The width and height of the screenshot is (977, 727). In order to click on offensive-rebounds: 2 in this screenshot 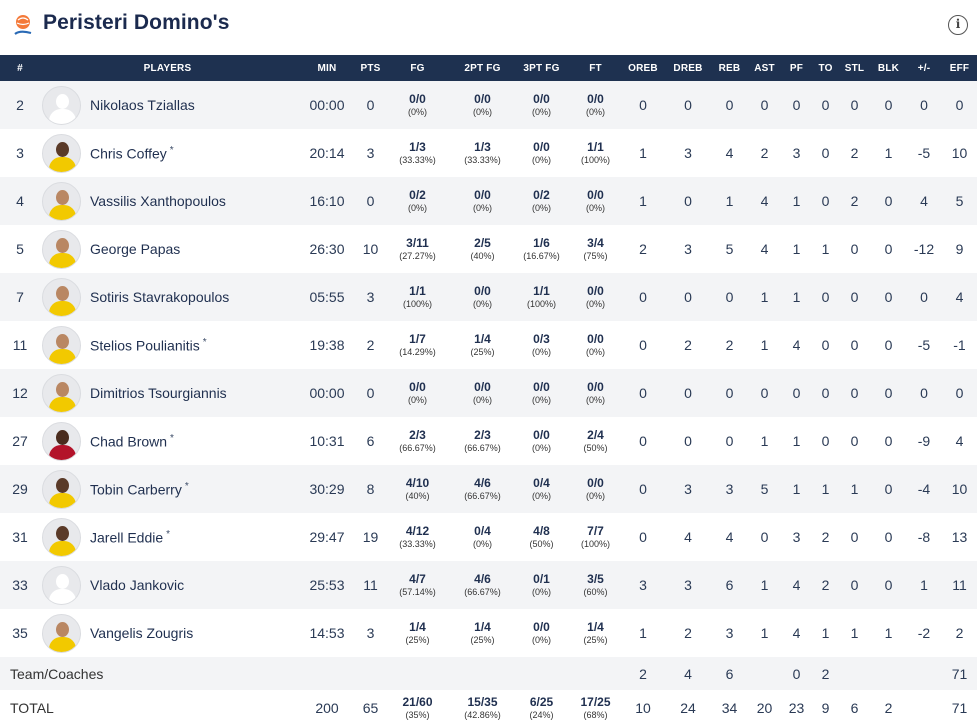, I will do `click(643, 673)`.